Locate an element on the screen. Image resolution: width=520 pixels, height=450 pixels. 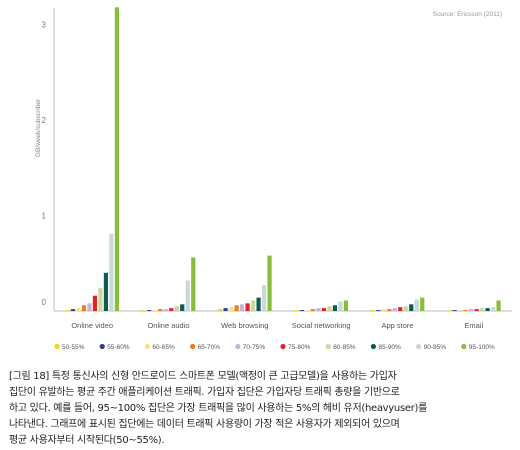
category-label: App store is located at coordinates (397, 325).